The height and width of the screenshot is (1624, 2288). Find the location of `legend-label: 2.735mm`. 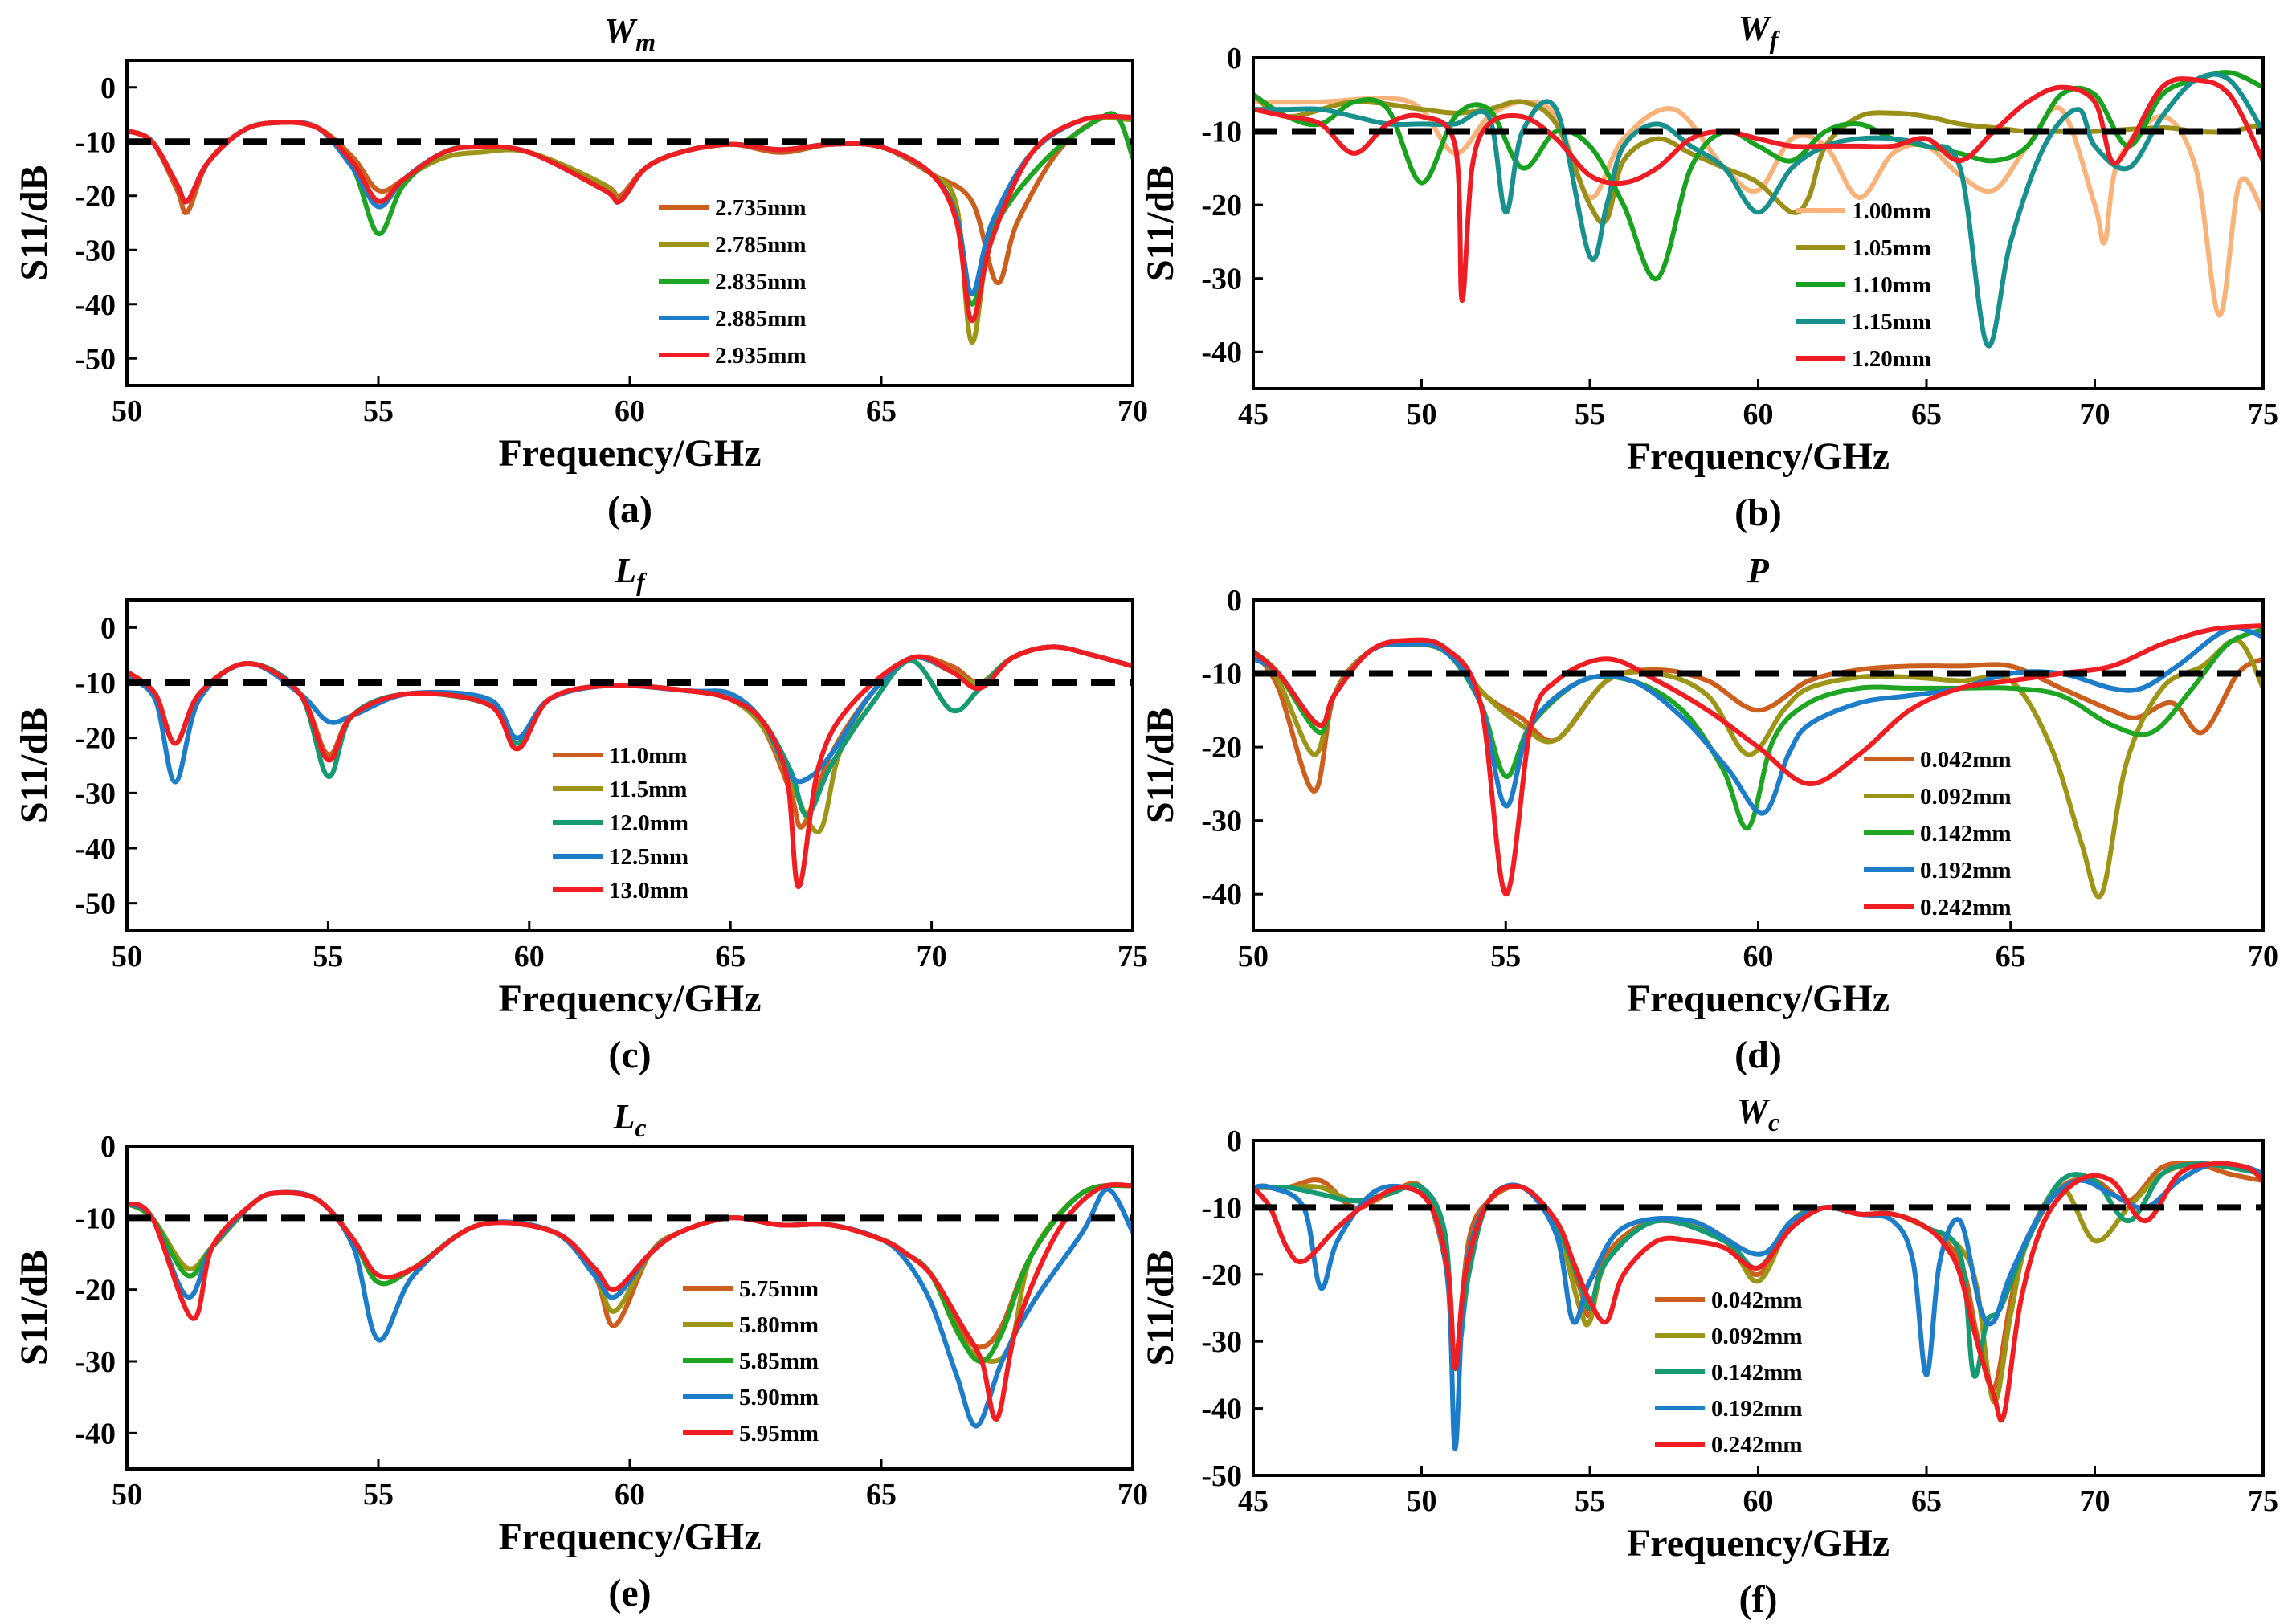

legend-label: 2.735mm is located at coordinates (761, 208).